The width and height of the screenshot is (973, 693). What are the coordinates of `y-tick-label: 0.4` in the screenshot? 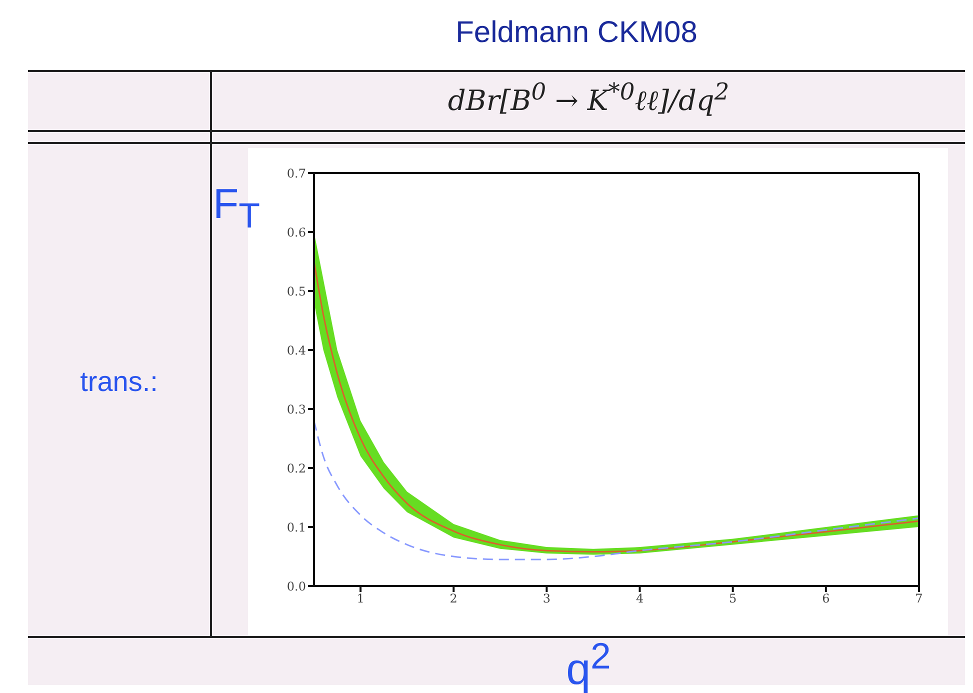 It's located at (296, 350).